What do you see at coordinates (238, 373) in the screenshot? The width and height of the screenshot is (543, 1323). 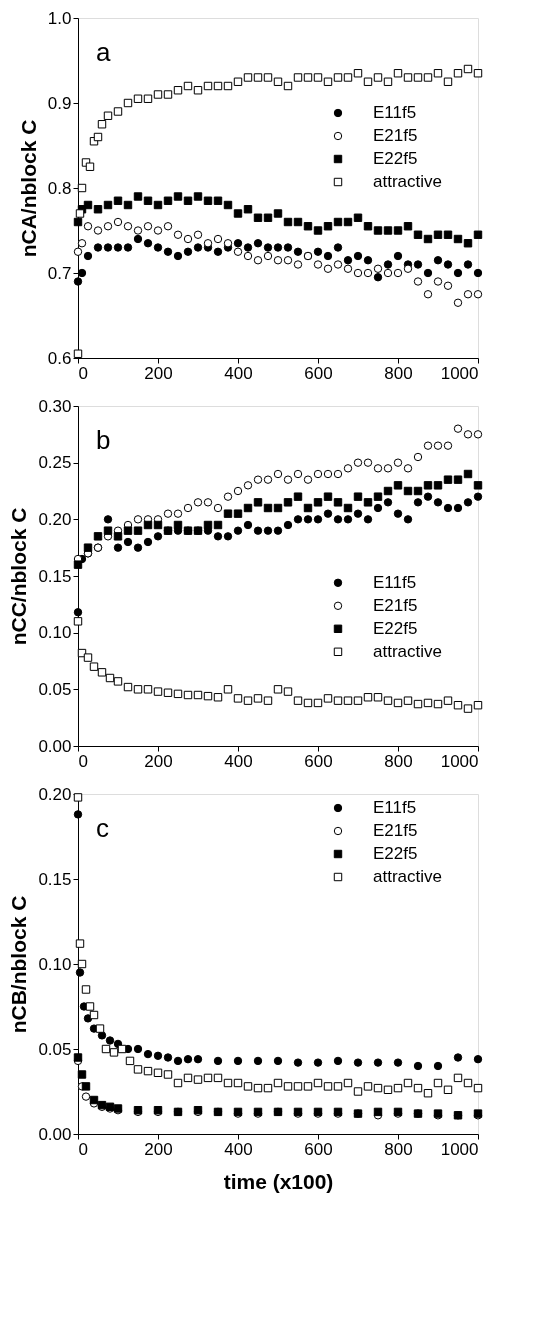 I see `x-tick-label: 400` at bounding box center [238, 373].